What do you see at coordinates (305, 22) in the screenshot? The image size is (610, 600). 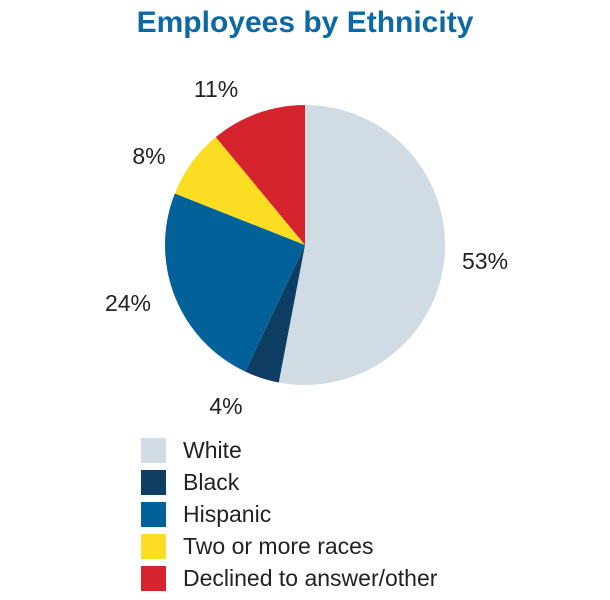 I see `chart-title: Employees by Ethnicity` at bounding box center [305, 22].